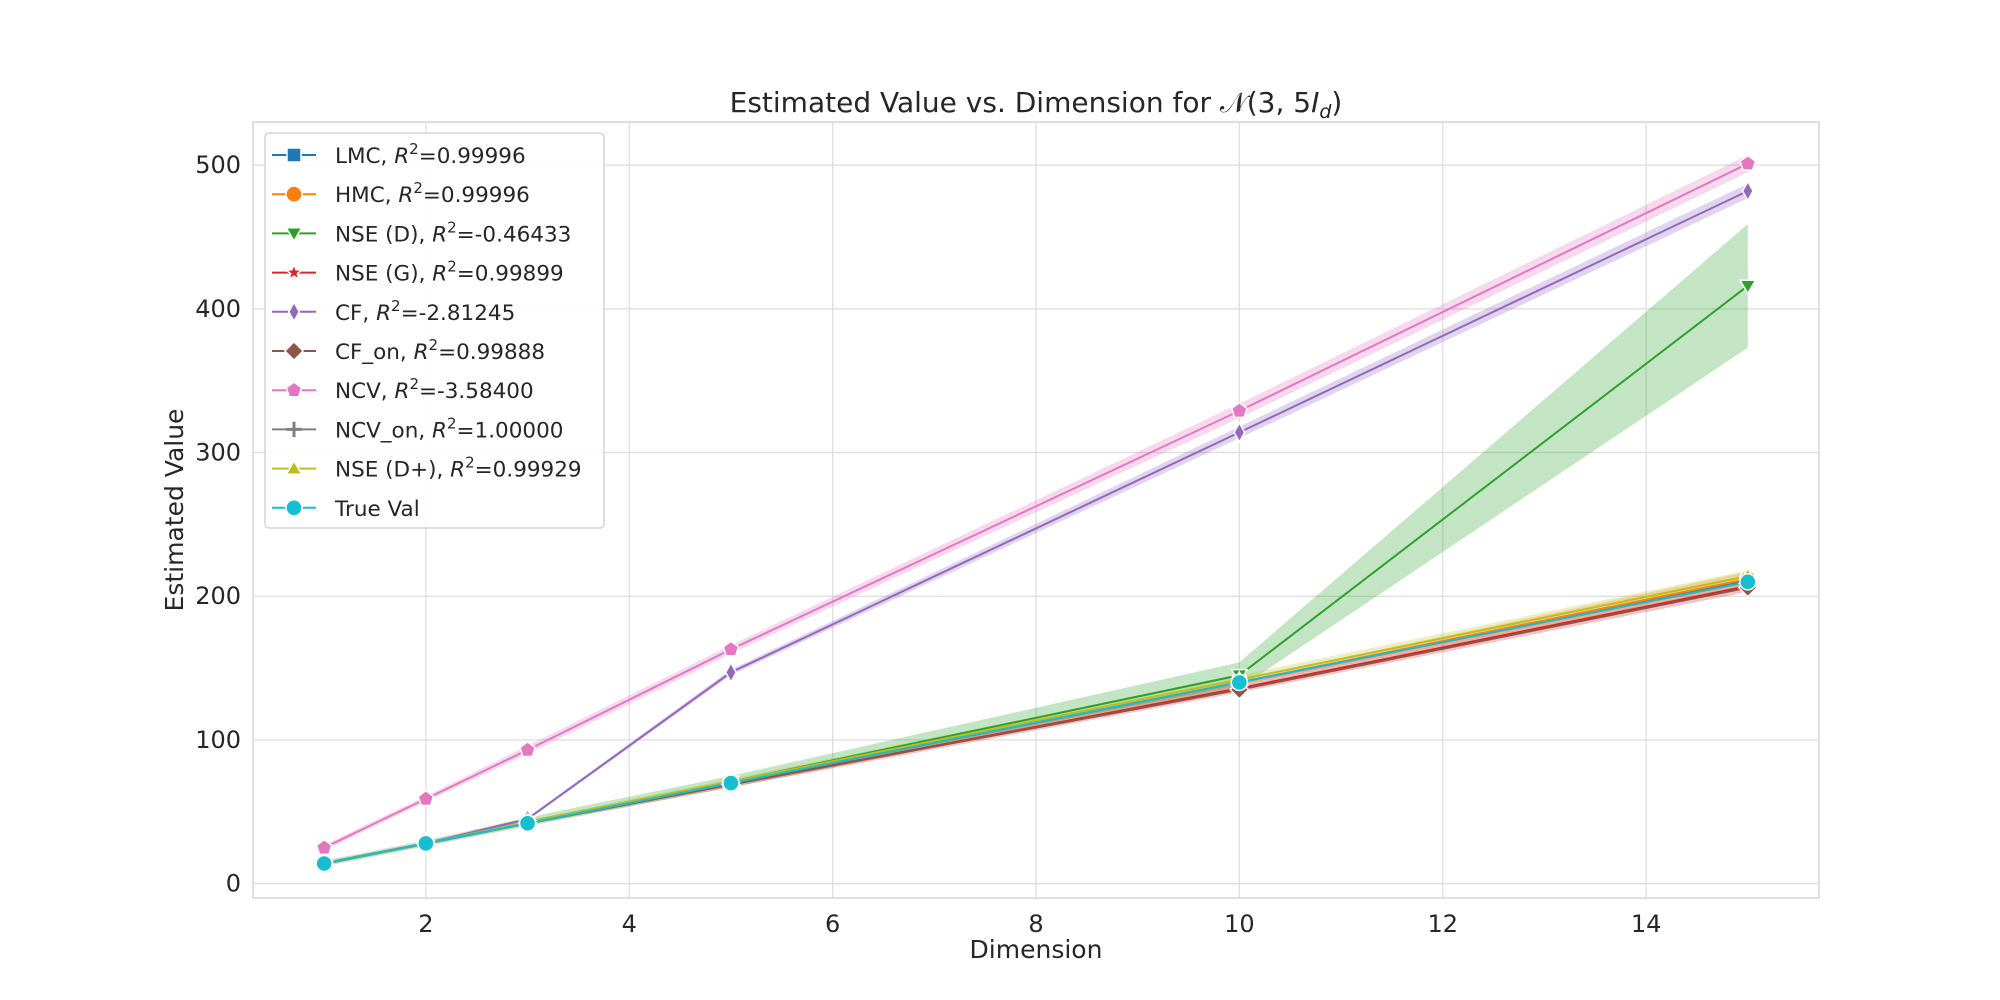  What do you see at coordinates (425, 311) in the screenshot?
I see `legend-label: CF, R2=-2.81245` at bounding box center [425, 311].